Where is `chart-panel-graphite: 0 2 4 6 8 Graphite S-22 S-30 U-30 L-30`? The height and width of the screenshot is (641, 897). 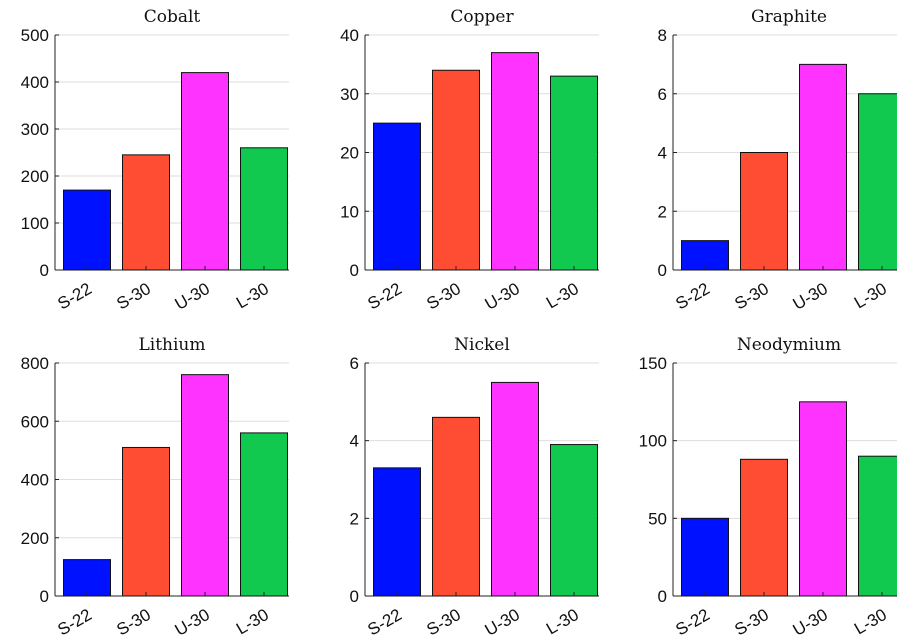 chart-panel-graphite: 0 2 4 6 8 Graphite S-22 S-30 U-30 L-30 is located at coordinates (777, 160).